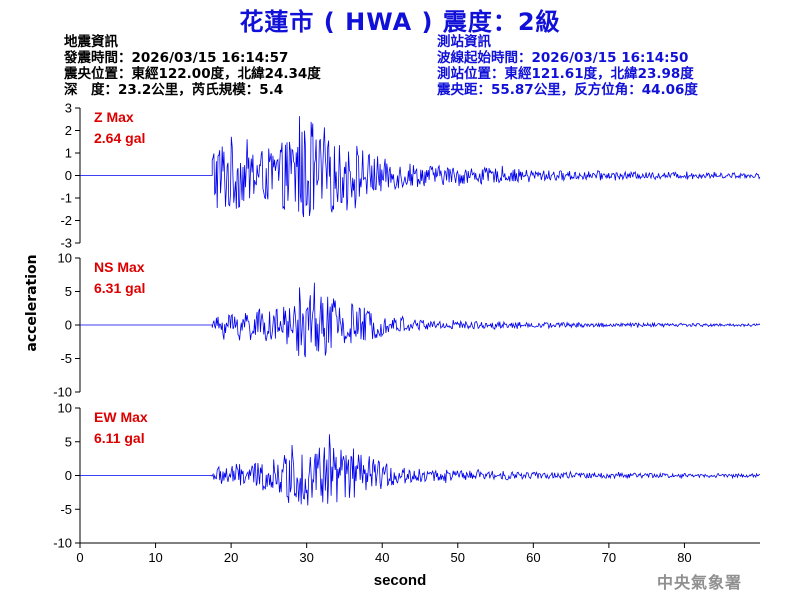 The image size is (800, 600). Describe the element at coordinates (563, 58) in the screenshot. I see `wave-start-time: 波線起始時間：2026/03/15 16:14:50` at that location.